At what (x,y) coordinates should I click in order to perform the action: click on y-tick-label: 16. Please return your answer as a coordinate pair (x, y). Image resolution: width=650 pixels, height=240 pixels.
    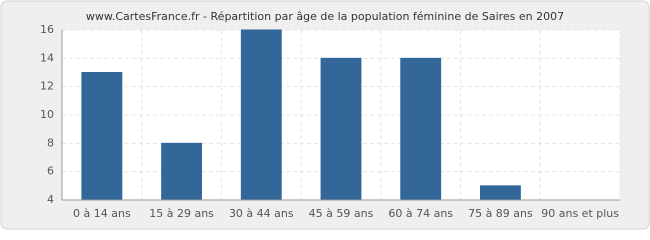
    Looking at the image, I should click on (47, 29).